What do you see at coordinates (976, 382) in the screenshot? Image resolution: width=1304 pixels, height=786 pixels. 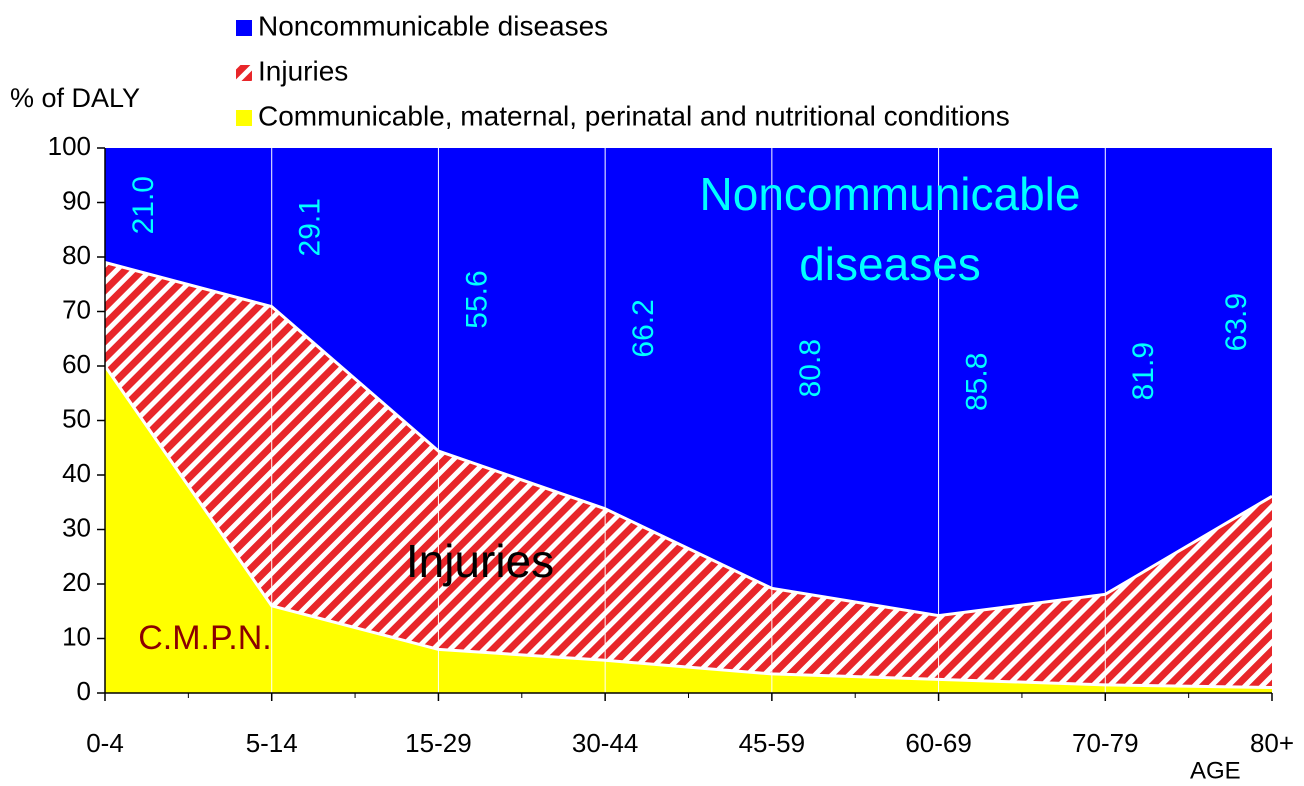 I see `value-label: 85.8` at bounding box center [976, 382].